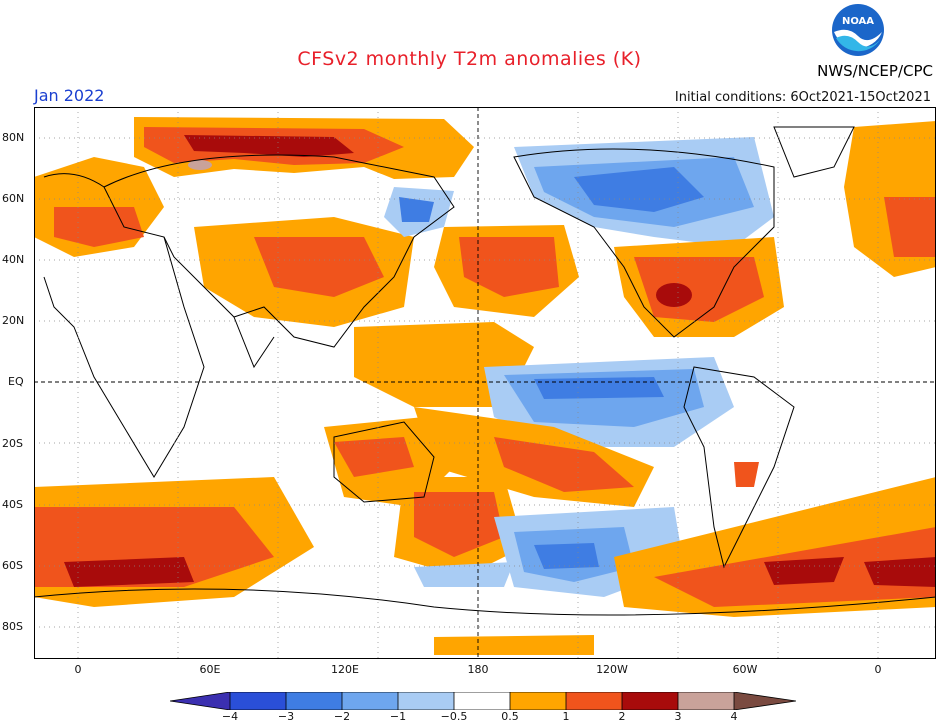 This screenshot has width=939, height=724. I want to click on colorbar-label: 0.5, so click(510, 716).